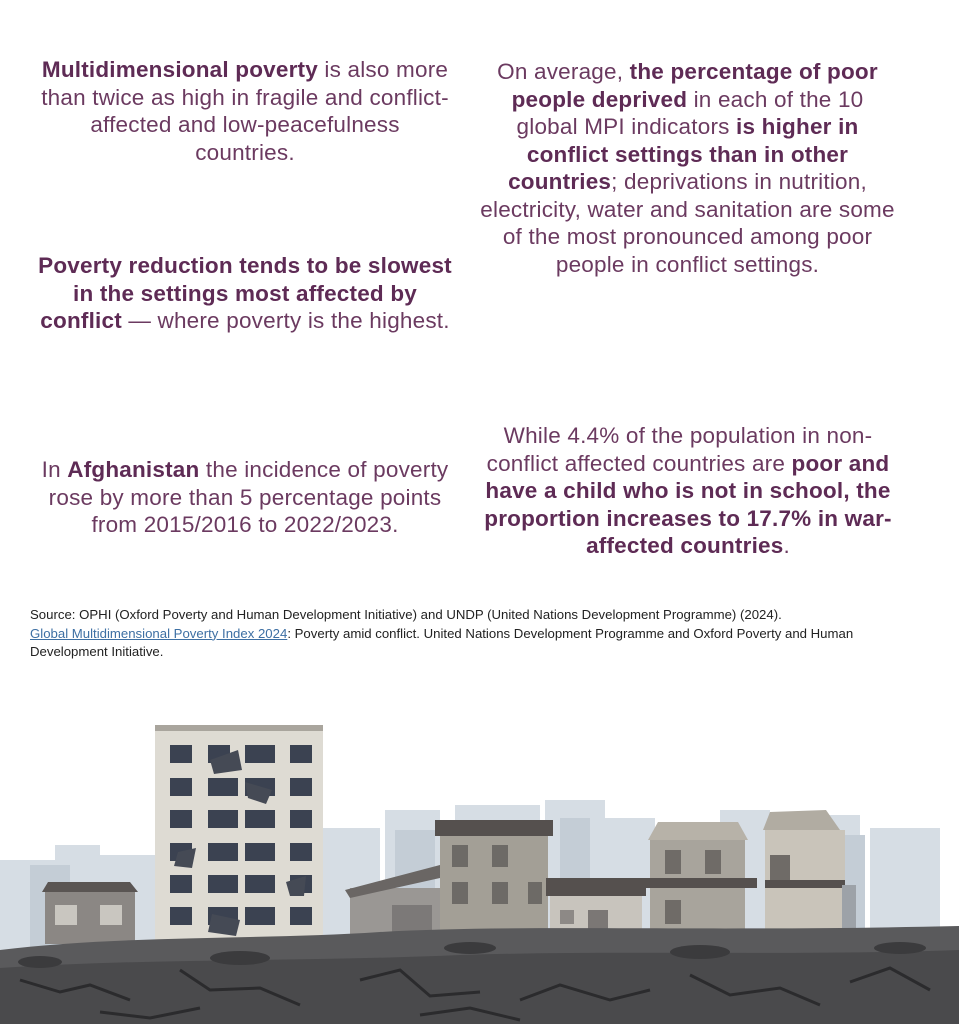 This screenshot has width=959, height=1024. Describe the element at coordinates (786, 545) in the screenshot. I see `body-text: .` at that location.